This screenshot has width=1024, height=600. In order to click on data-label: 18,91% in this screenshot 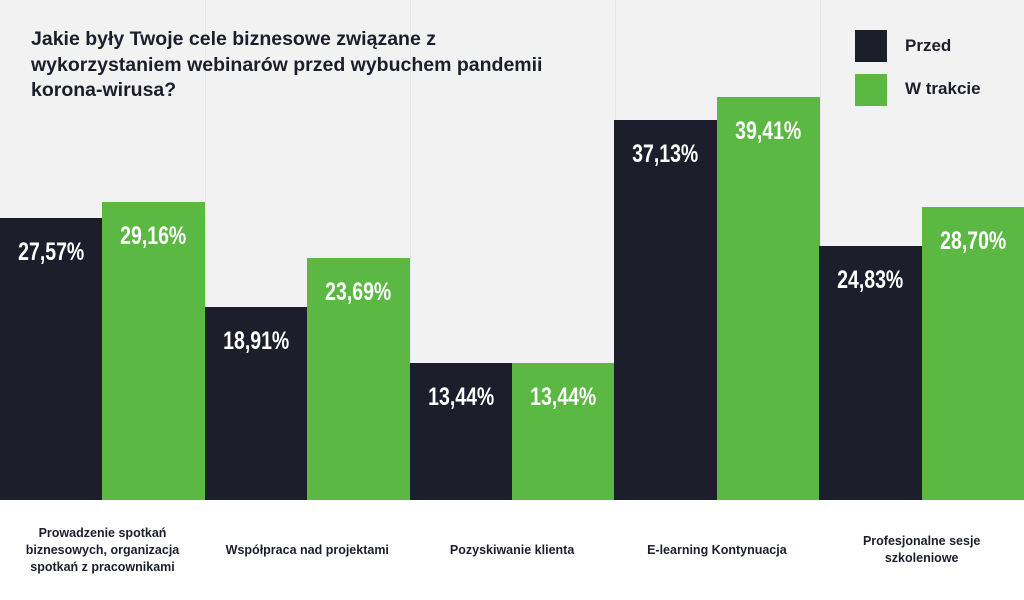, I will do `click(256, 340)`.